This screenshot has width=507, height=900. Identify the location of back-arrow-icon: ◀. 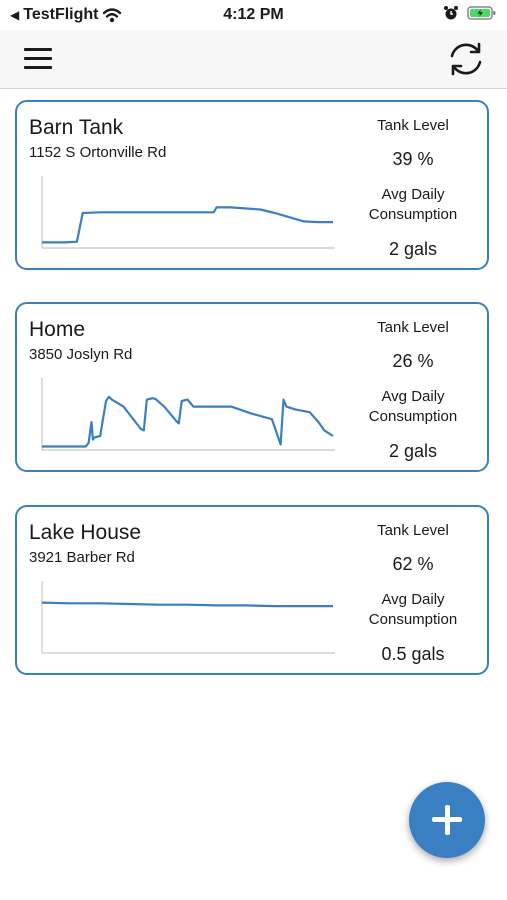
(15, 15).